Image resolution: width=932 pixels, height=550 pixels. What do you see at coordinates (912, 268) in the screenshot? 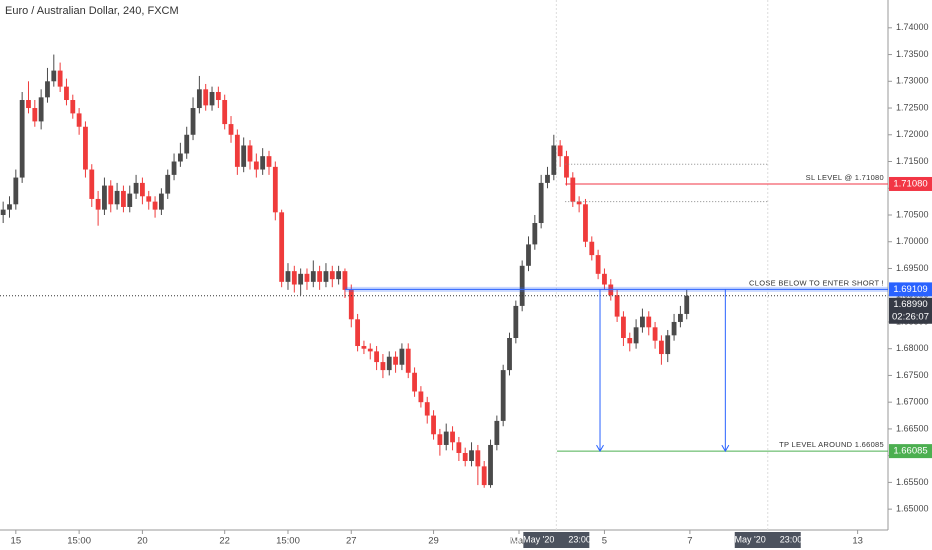
I see `y-tick-label: 1.69500` at bounding box center [912, 268].